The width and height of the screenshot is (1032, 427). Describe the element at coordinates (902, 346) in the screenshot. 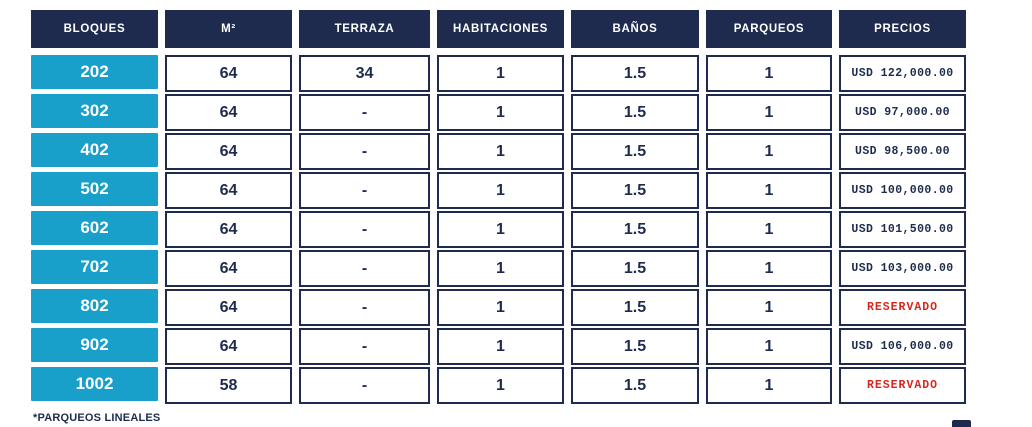

I see `cell-precio: USD 106,000.00` at that location.